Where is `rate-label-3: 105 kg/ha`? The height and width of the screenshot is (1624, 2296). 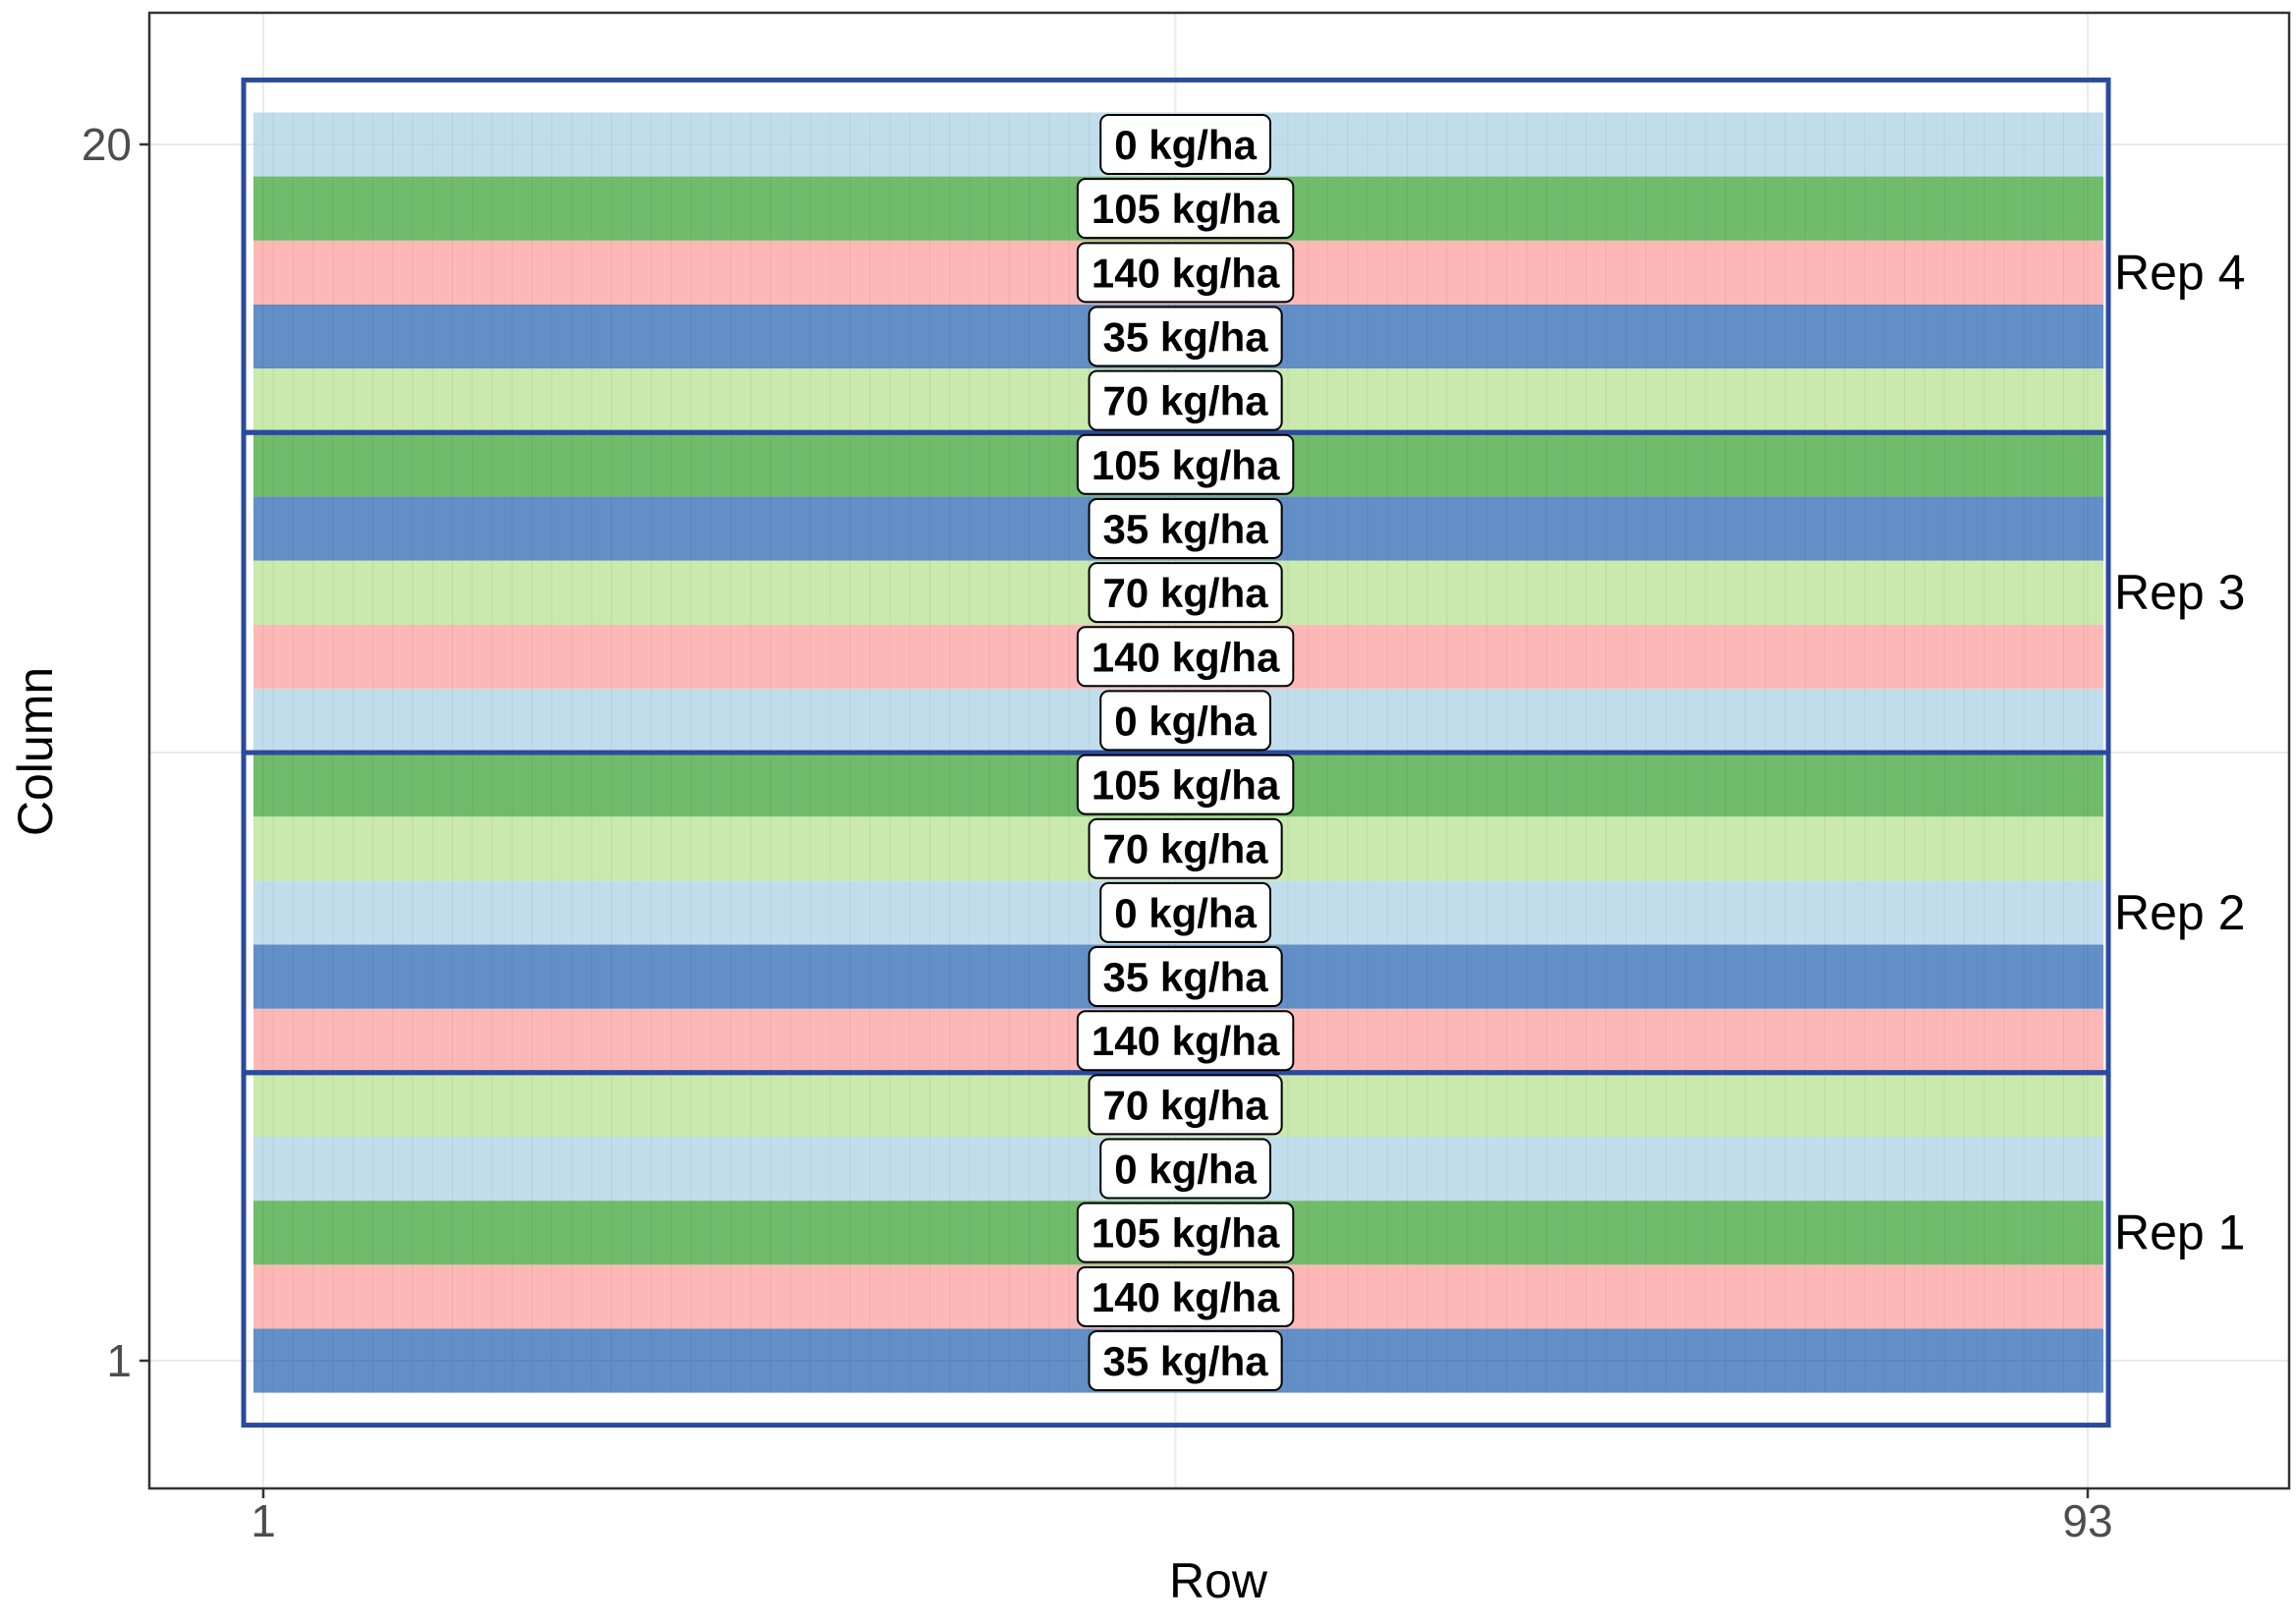
rate-label-3: 105 kg/ha is located at coordinates (1185, 1232).